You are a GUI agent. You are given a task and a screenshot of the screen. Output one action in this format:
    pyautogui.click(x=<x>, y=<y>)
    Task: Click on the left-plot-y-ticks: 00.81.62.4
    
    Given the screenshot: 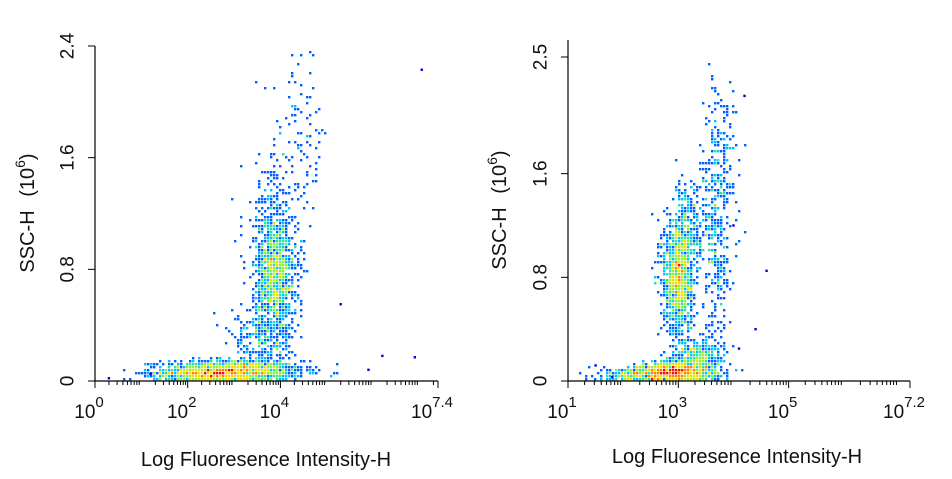 What is the action you would take?
    pyautogui.click(x=76, y=209)
    